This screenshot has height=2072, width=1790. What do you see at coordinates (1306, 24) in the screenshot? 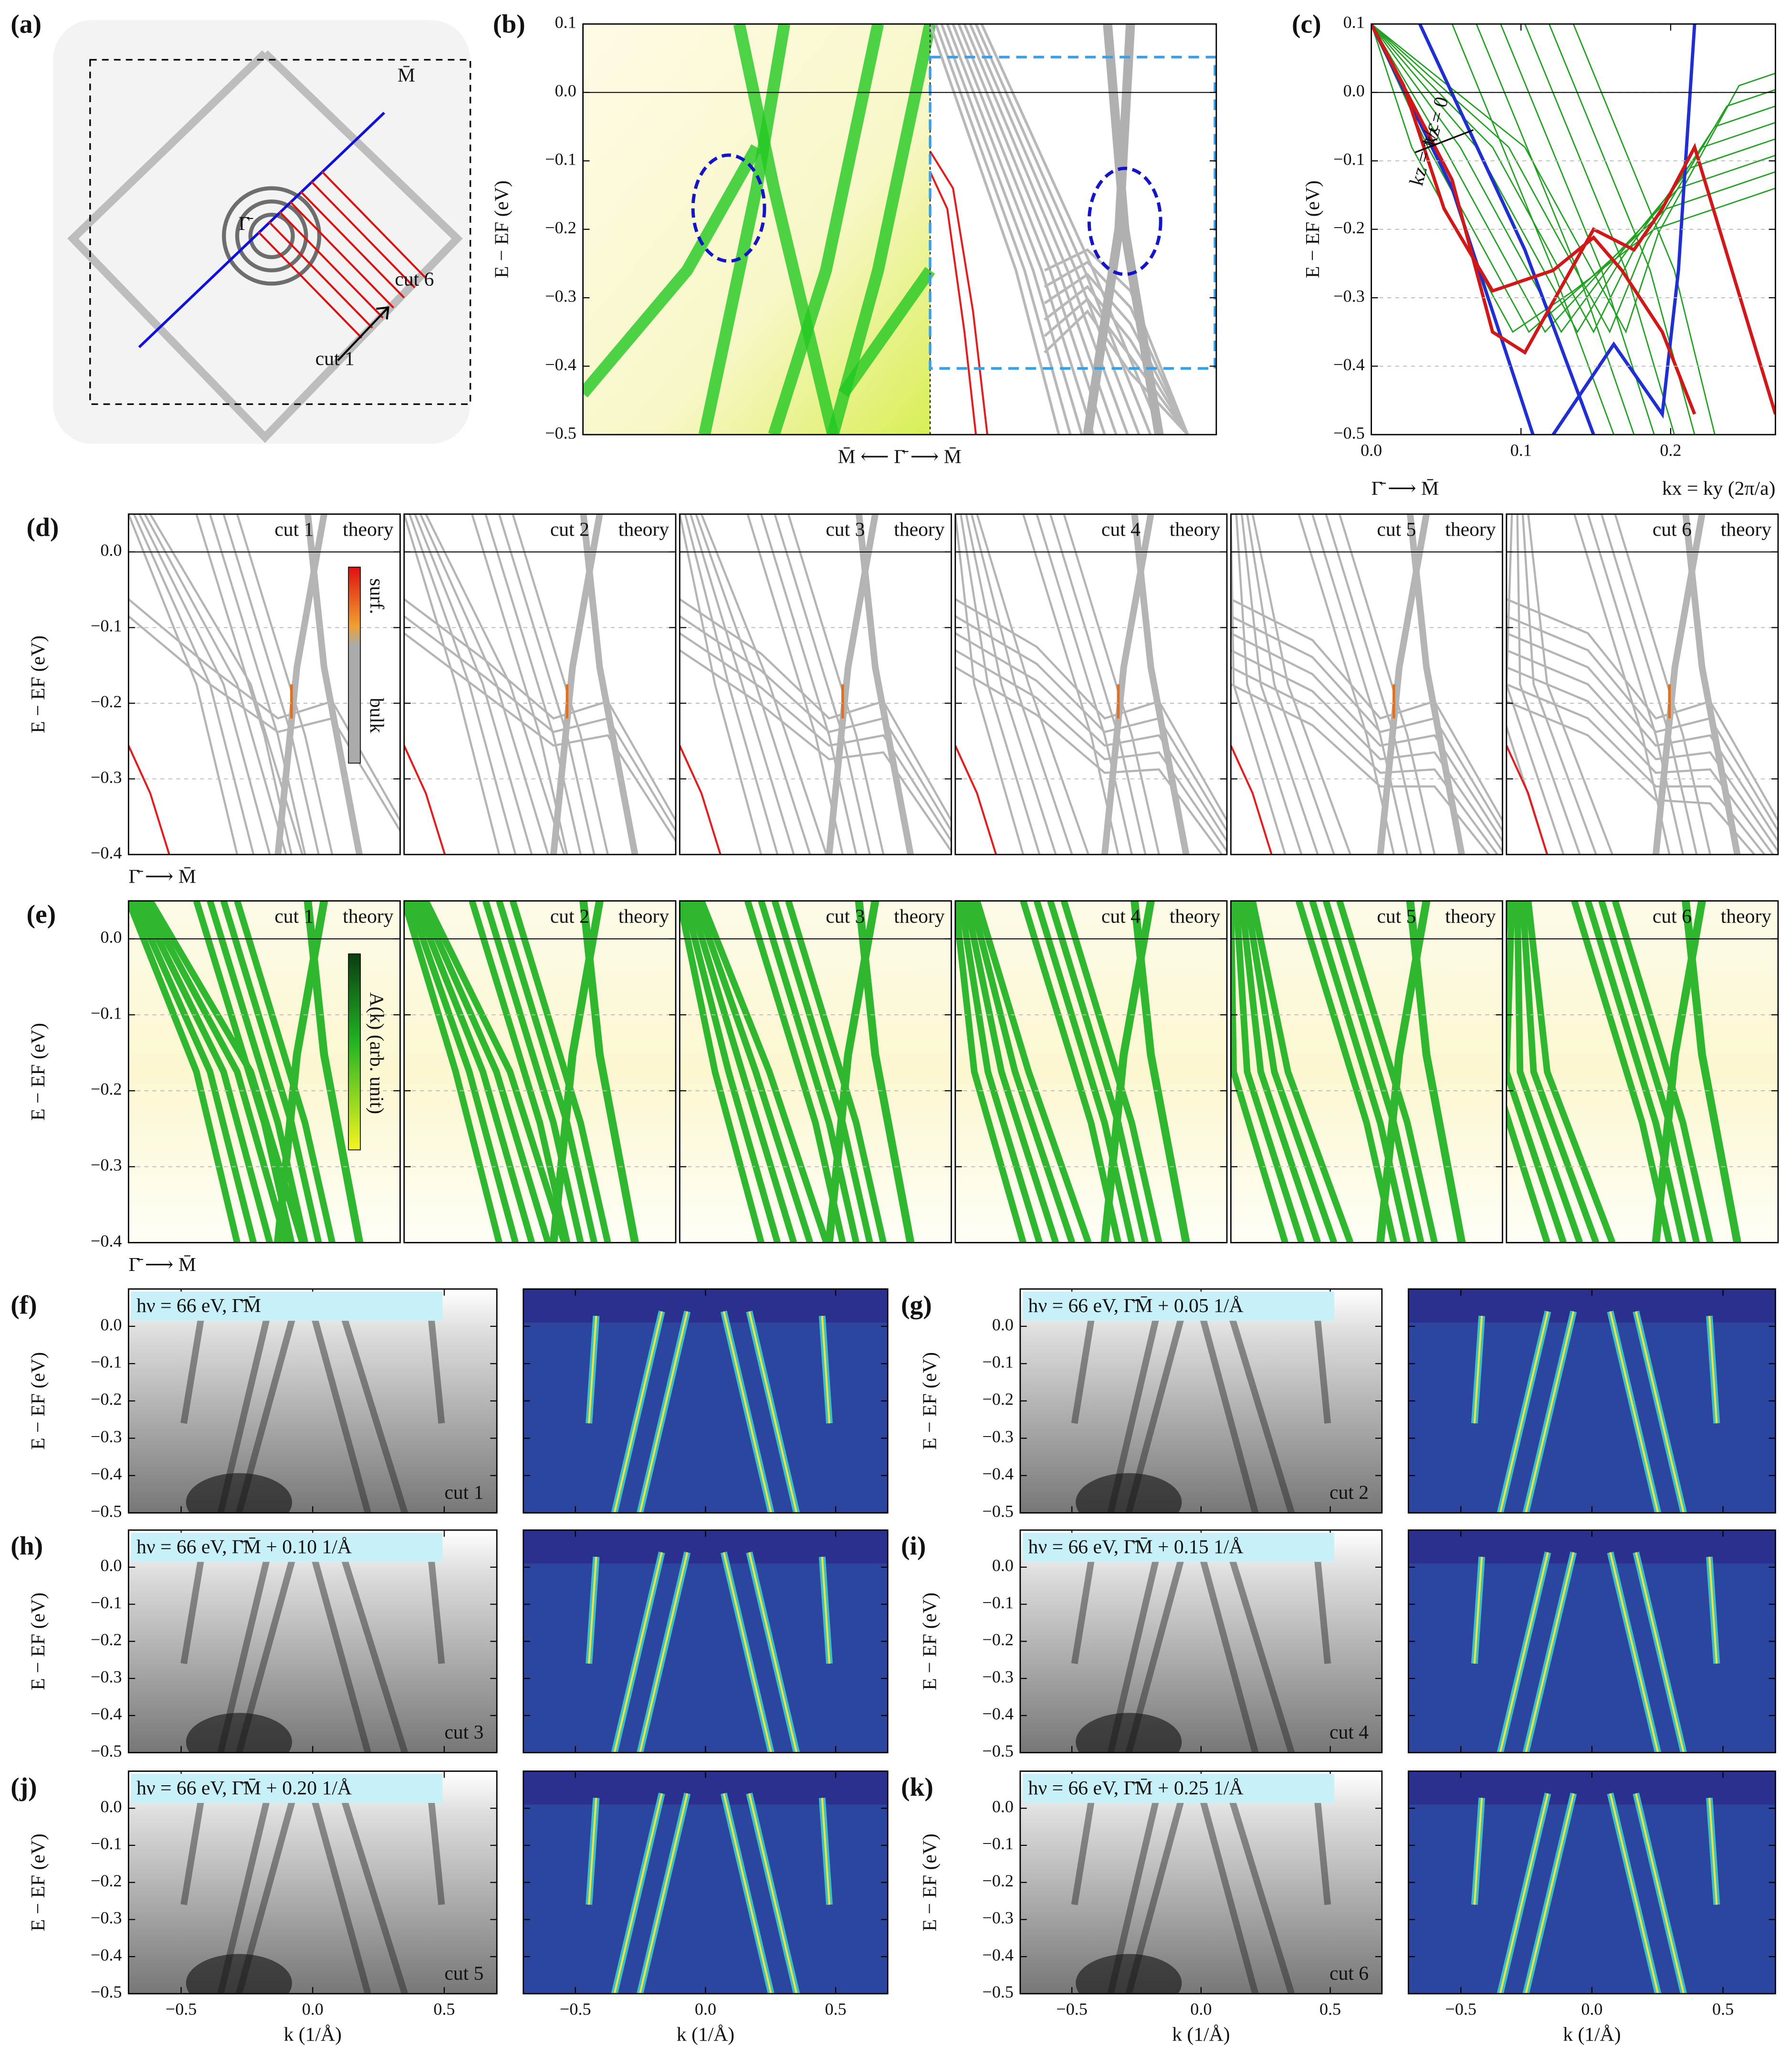
I see `panel-label: (c)` at bounding box center [1306, 24].